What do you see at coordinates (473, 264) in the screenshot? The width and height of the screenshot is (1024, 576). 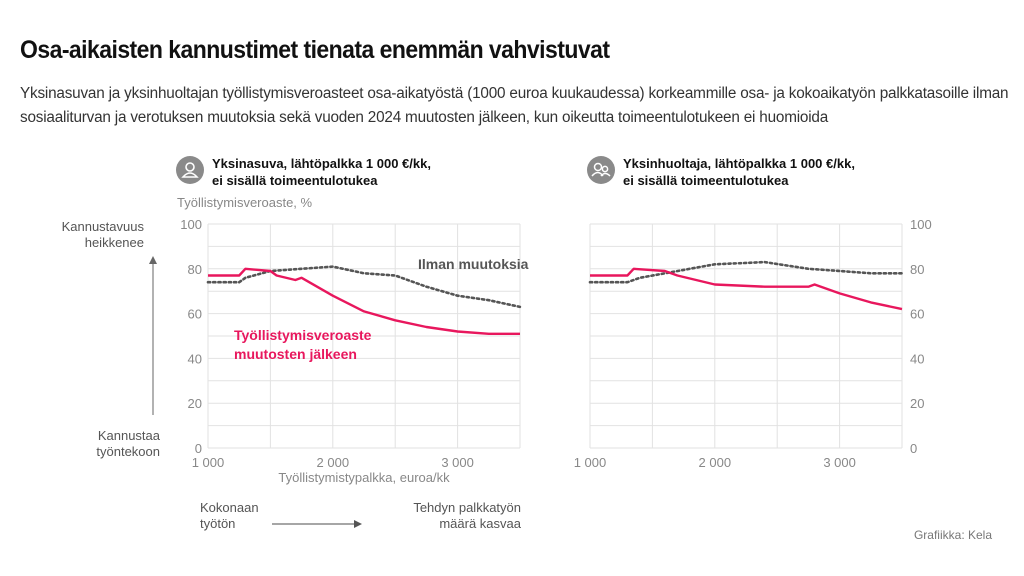 I see `series-label-before: Ilman muutoksia` at bounding box center [473, 264].